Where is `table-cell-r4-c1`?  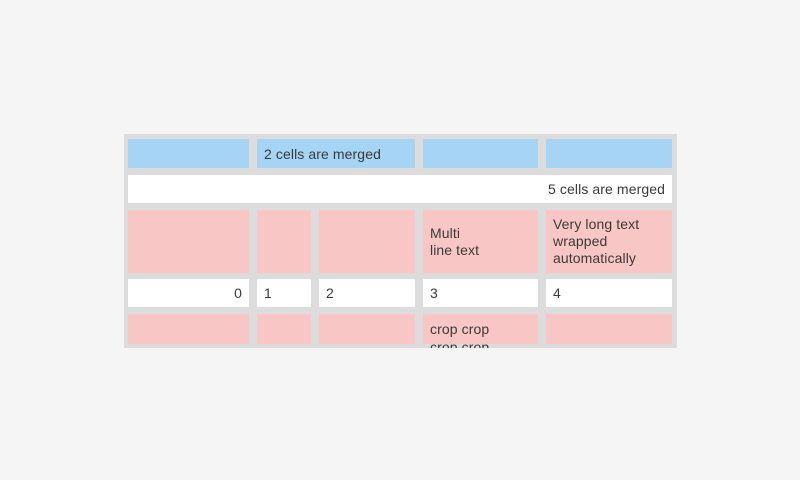 table-cell-r4-c1 is located at coordinates (284, 329).